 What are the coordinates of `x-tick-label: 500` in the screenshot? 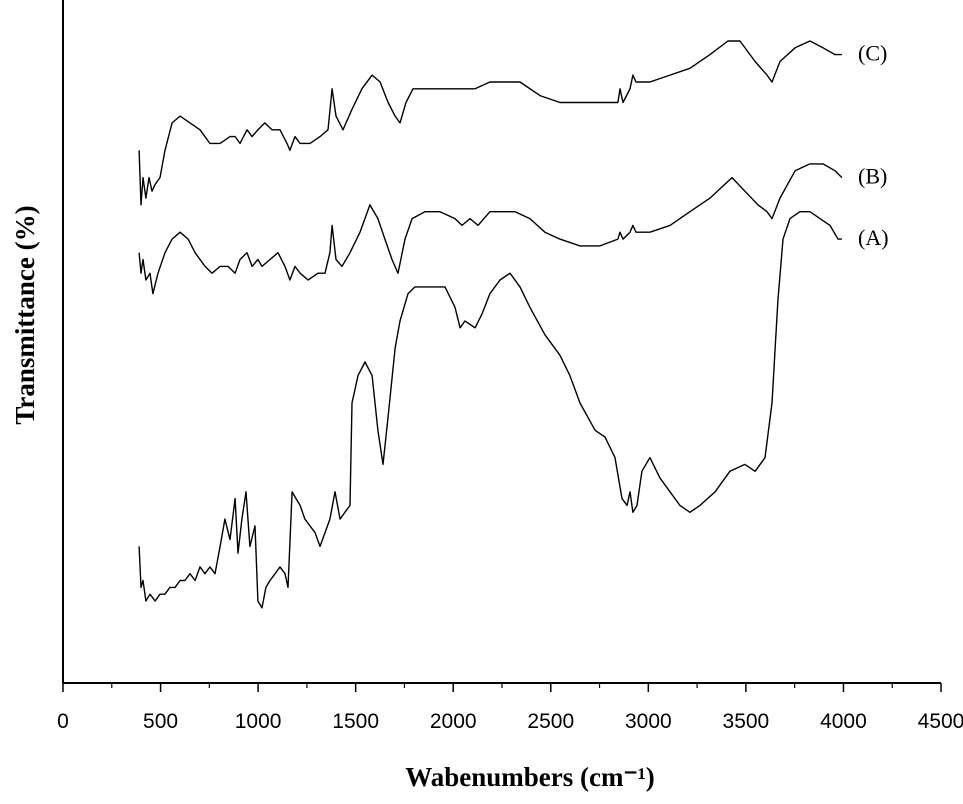 It's located at (160, 721).